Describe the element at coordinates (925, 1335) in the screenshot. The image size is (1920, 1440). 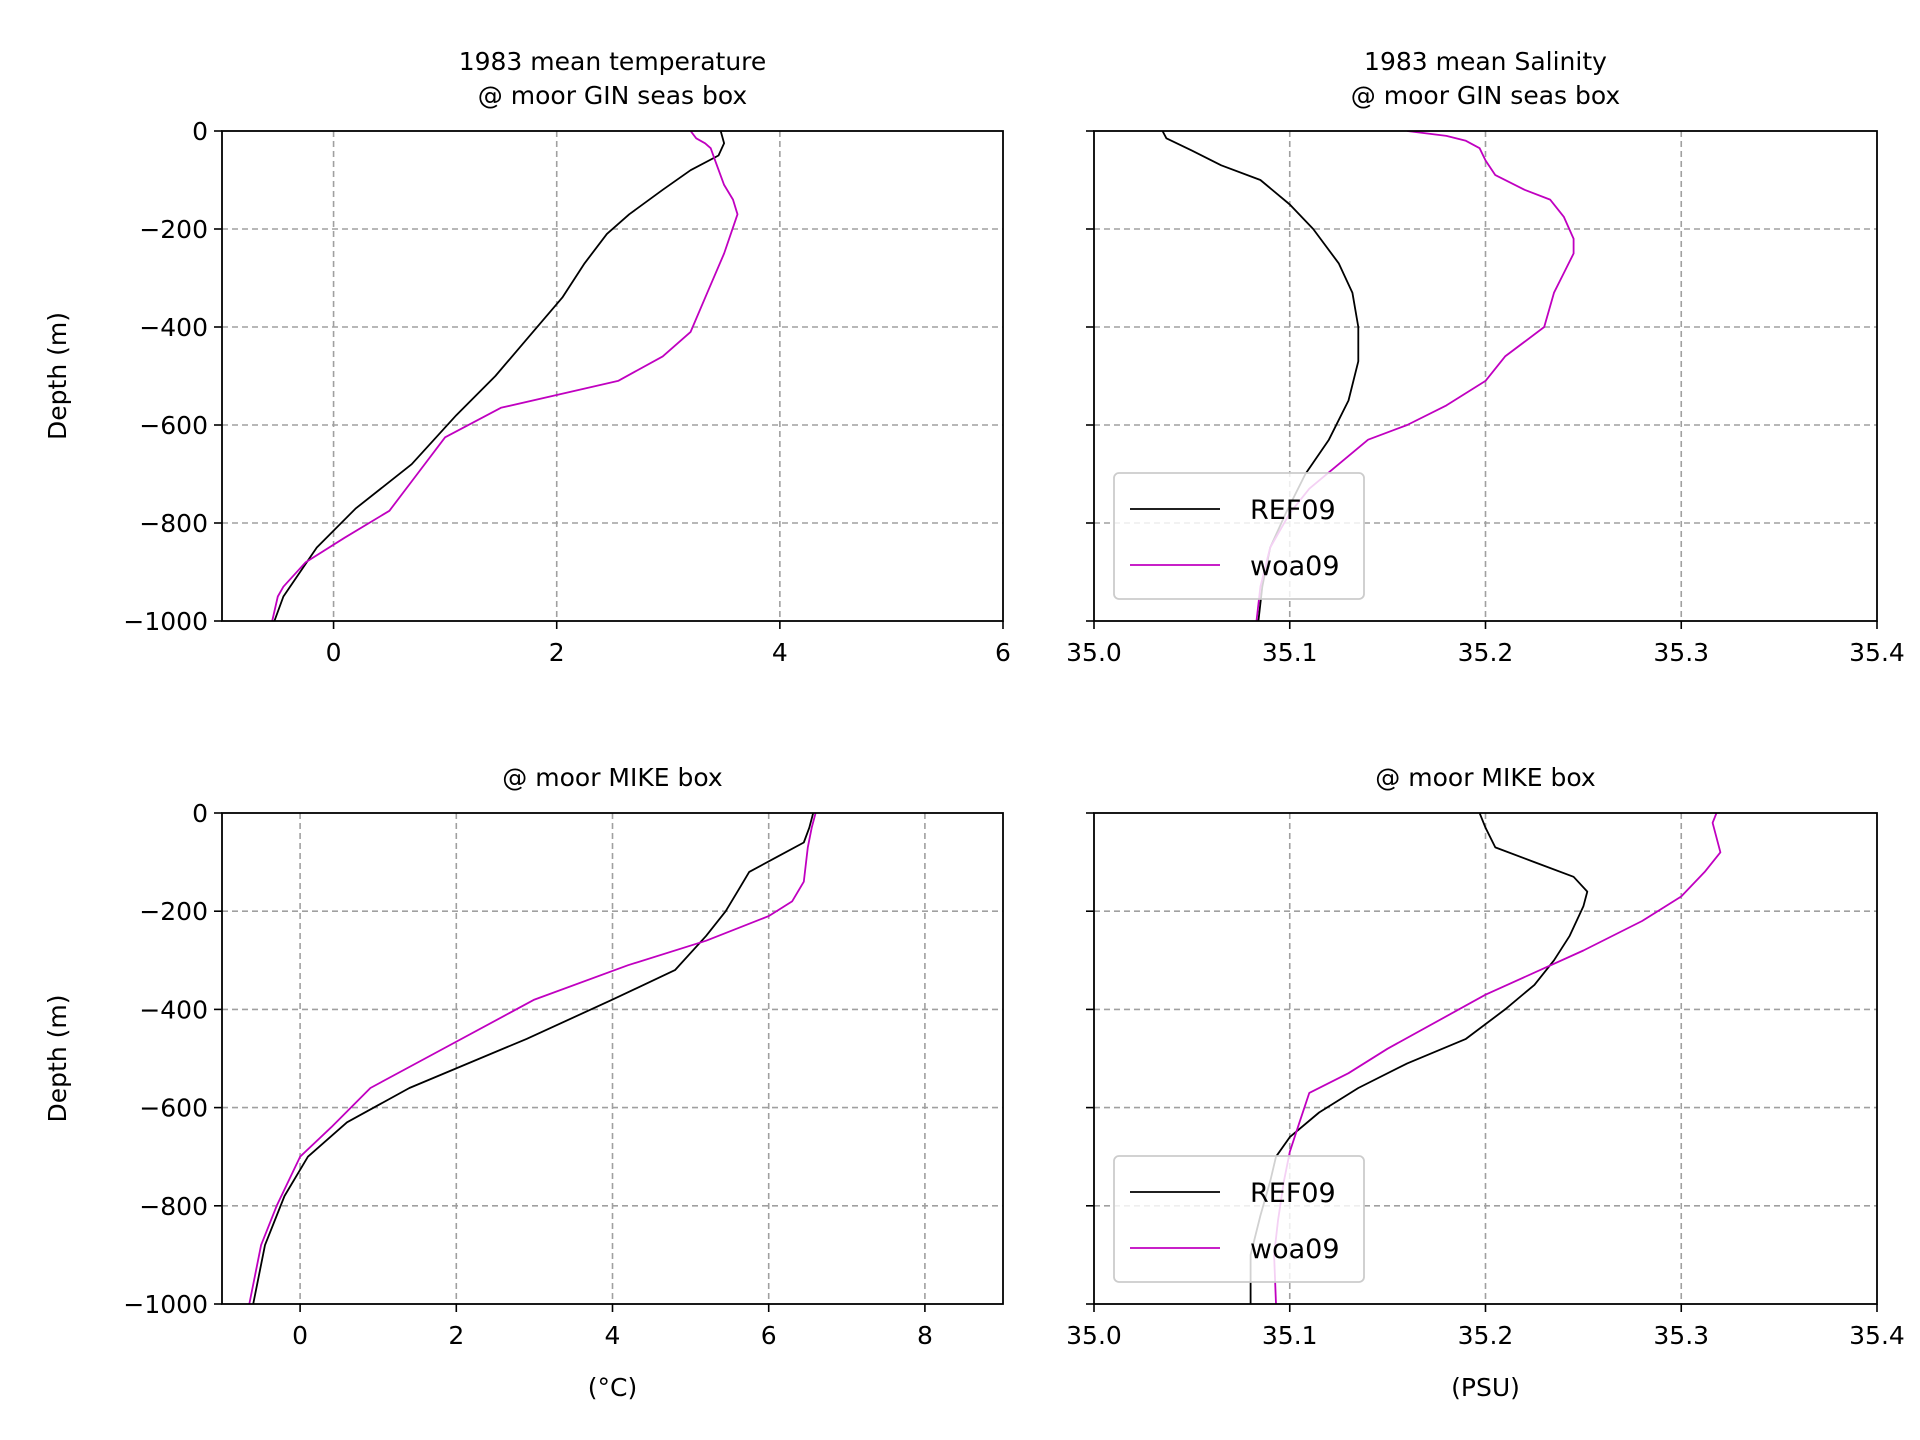
I see `x-tick-label: 8` at that location.